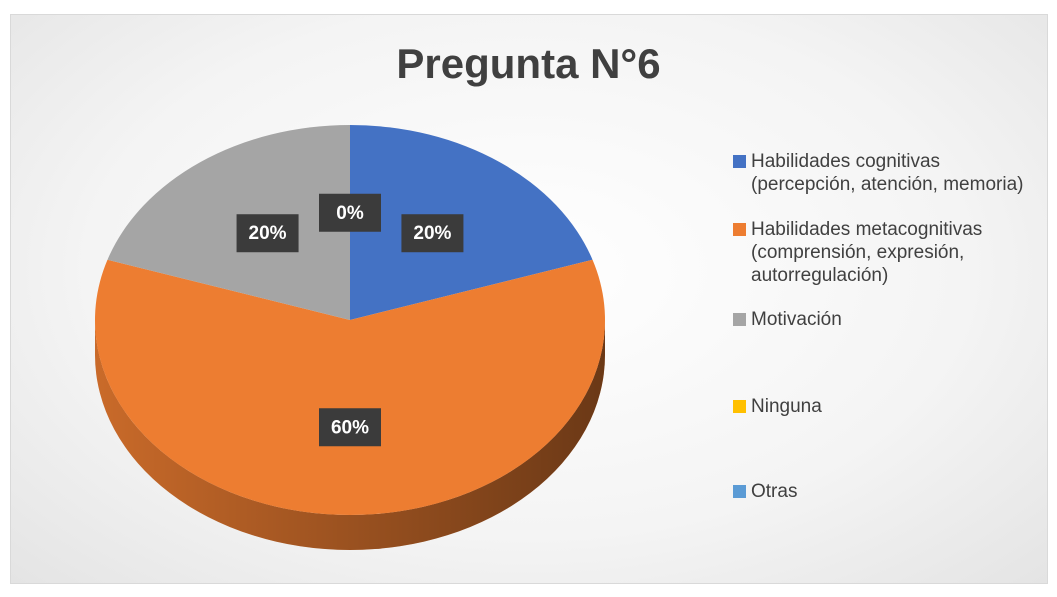 The height and width of the screenshot is (597, 1057). I want to click on data-label: 60%, so click(350, 427).